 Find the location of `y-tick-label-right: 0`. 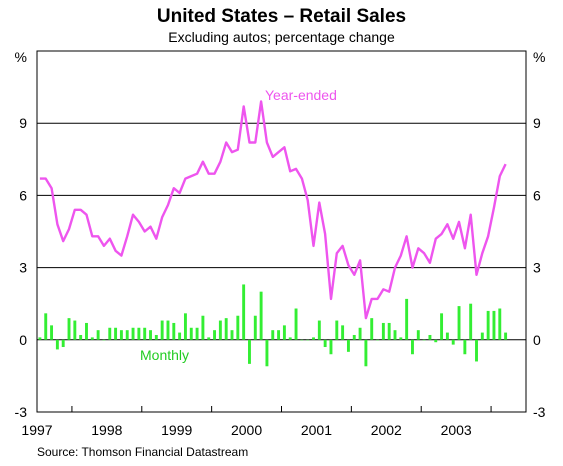

y-tick-label-right: 0 is located at coordinates (537, 340).